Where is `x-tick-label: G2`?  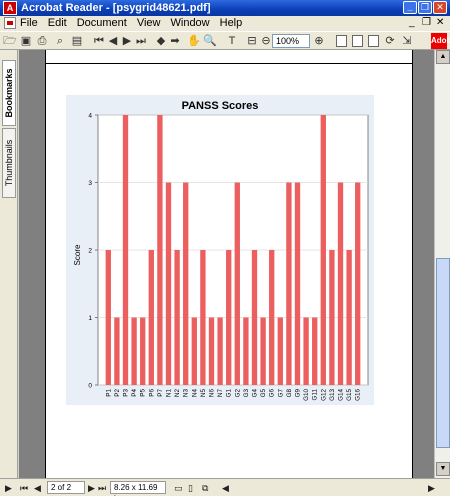
x-tick-label: G2 is located at coordinates (237, 393).